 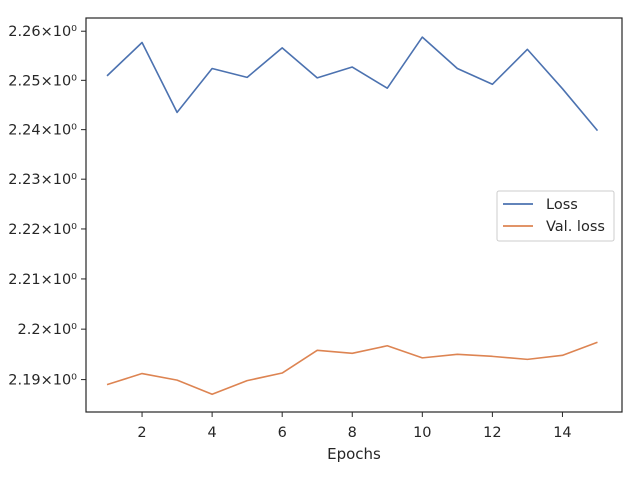 I want to click on legend: Loss Val. loss, so click(x=555, y=216).